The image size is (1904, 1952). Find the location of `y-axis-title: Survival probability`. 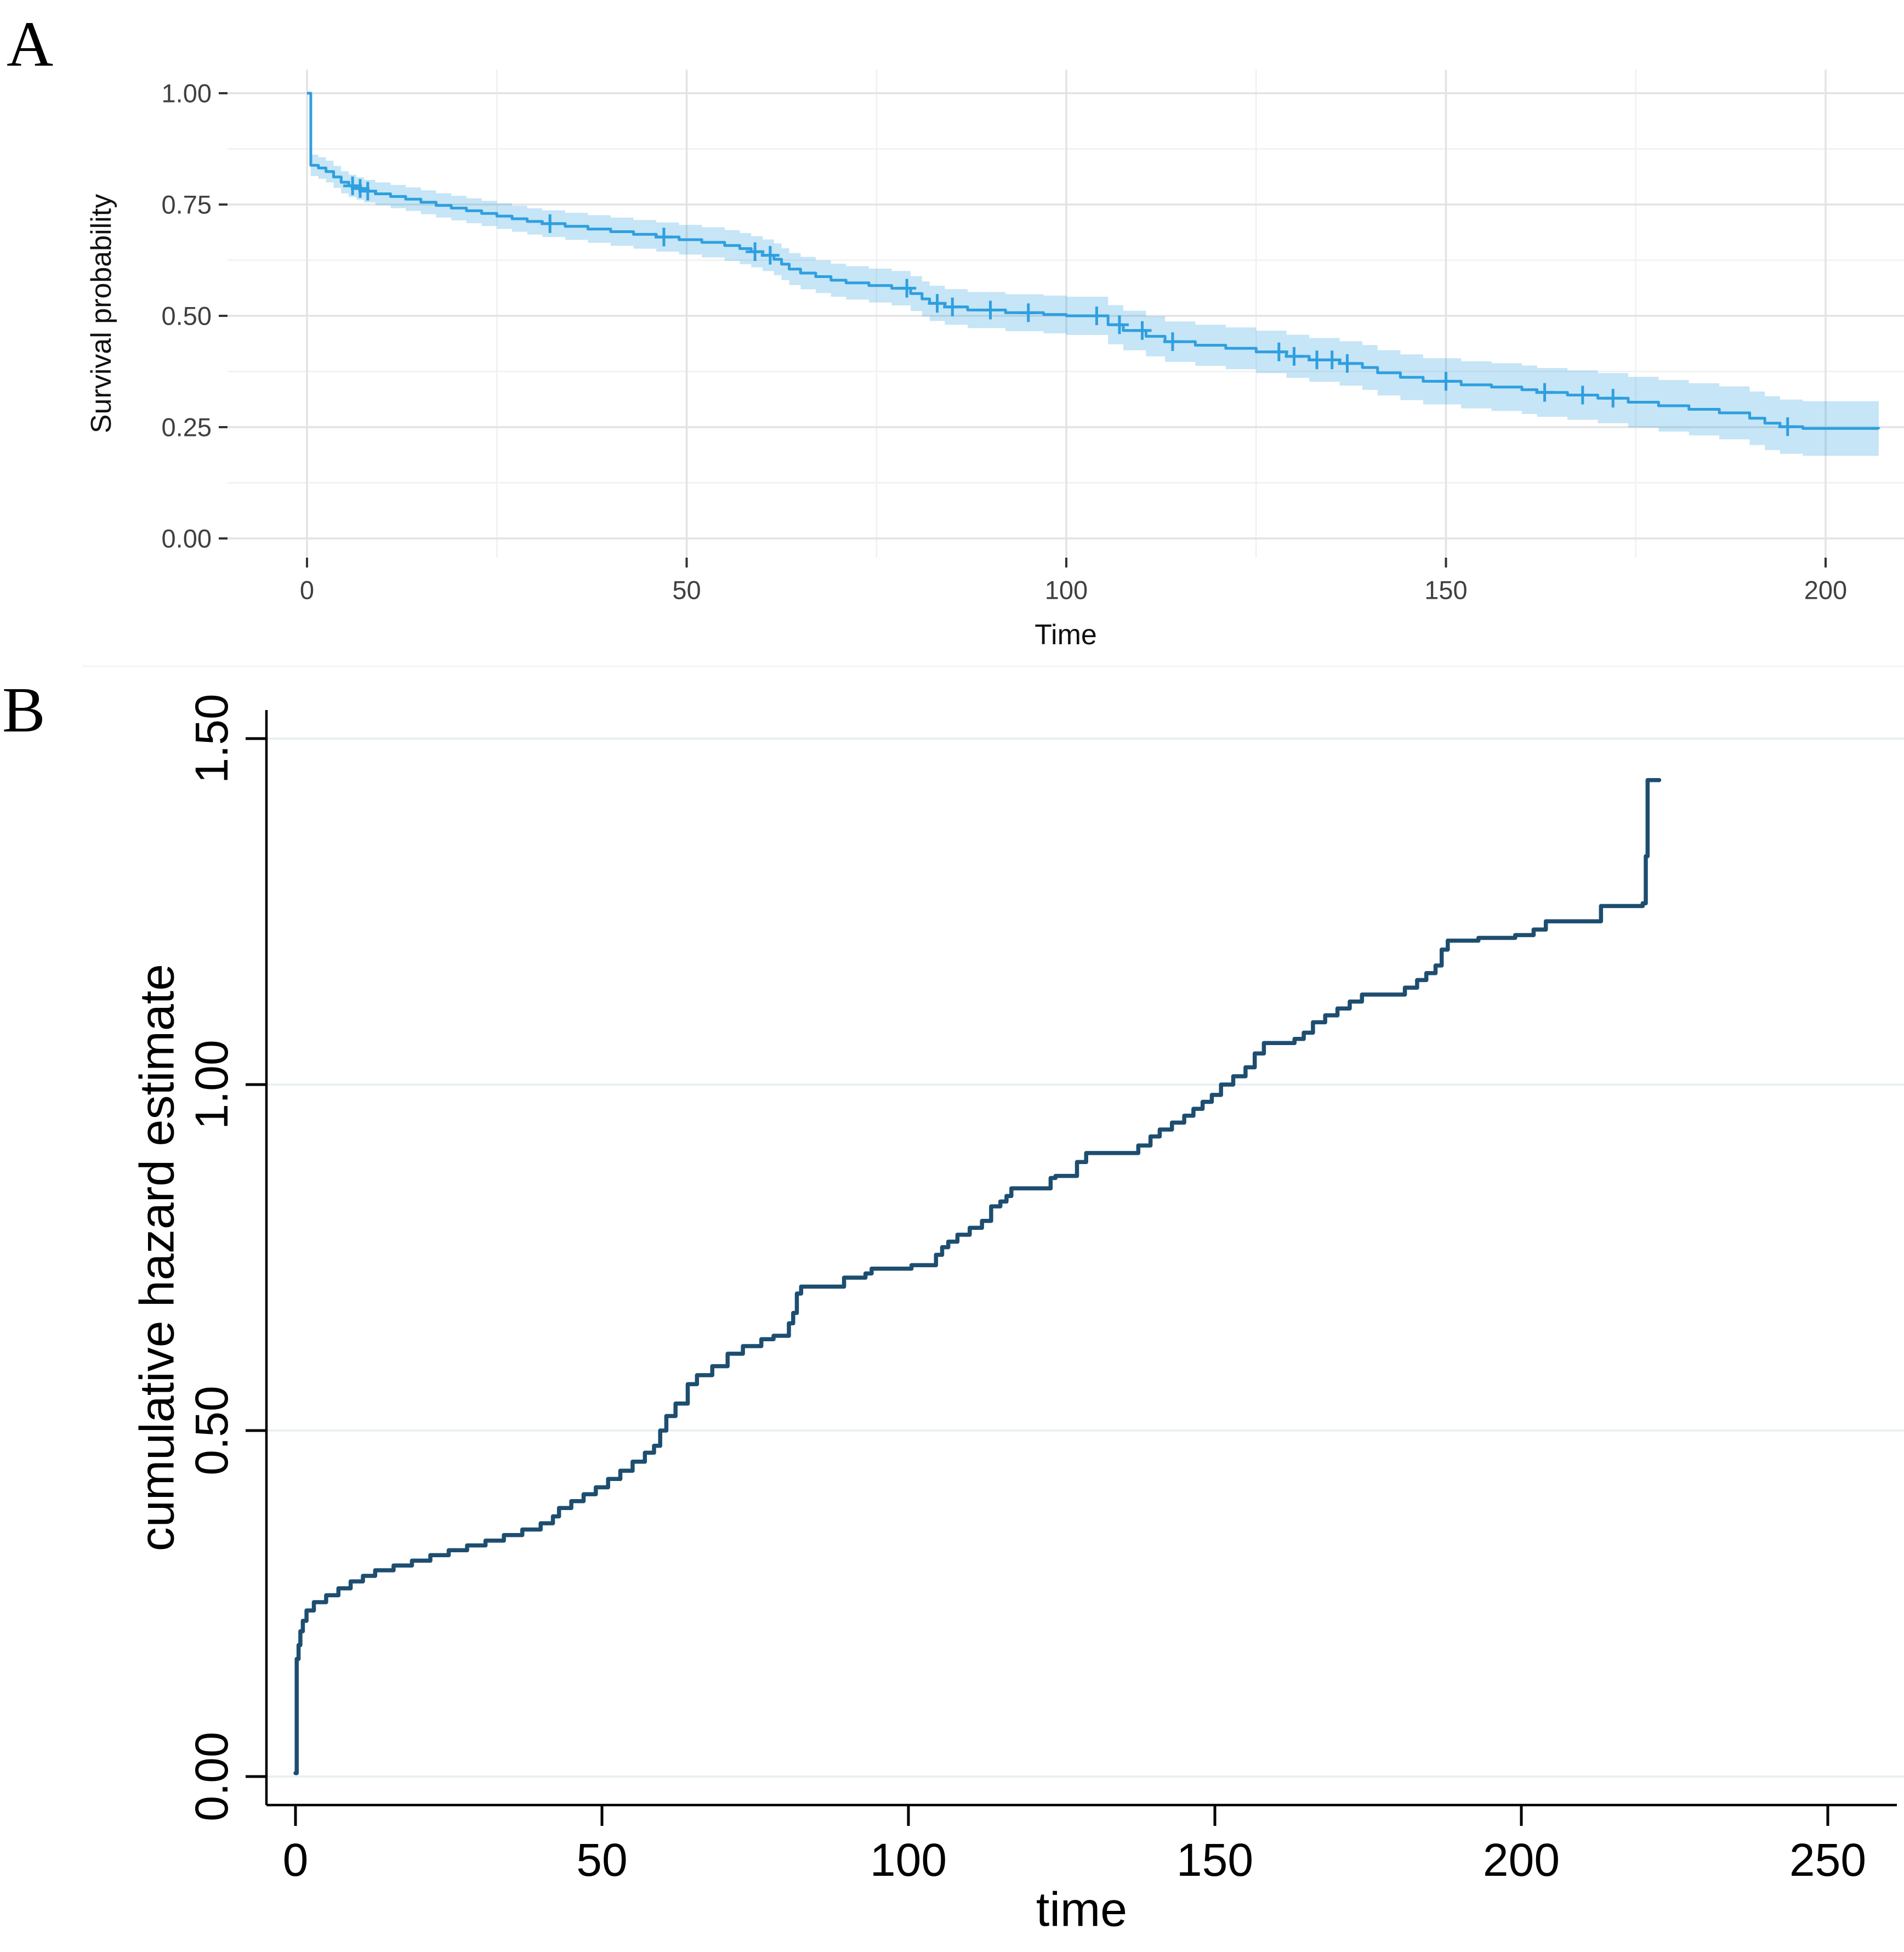

y-axis-title: Survival probability is located at coordinates (101, 313).